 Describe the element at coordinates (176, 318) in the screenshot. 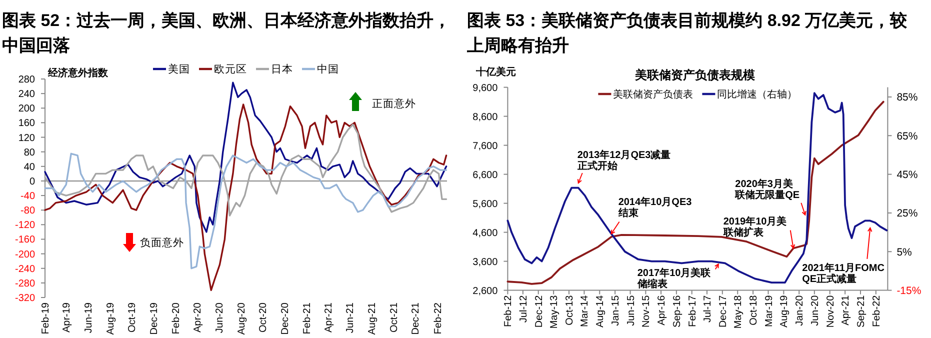

I see `x-tick-label: Feb-20` at that location.